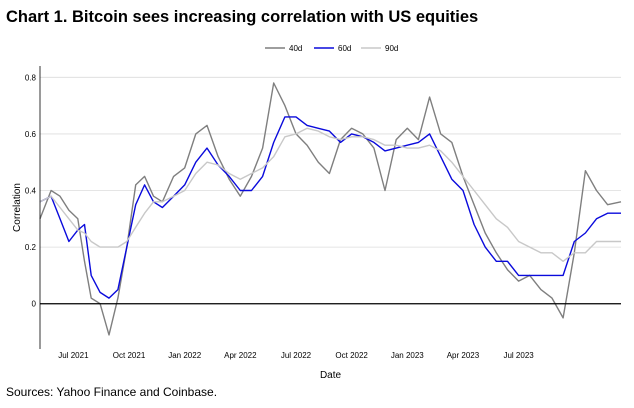 The width and height of the screenshot is (634, 408). I want to click on x-tick-label: Jan 2023, so click(407, 355).